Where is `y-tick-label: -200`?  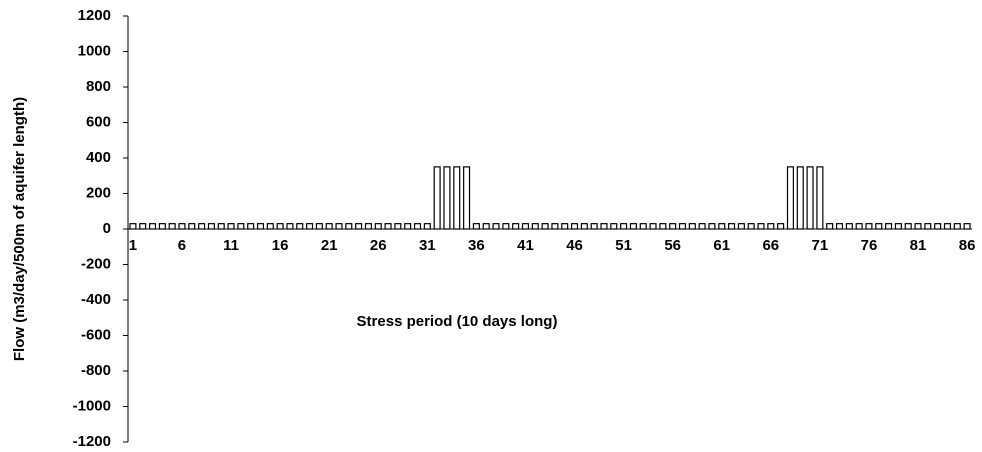 y-tick-label: -200 is located at coordinates (96, 263).